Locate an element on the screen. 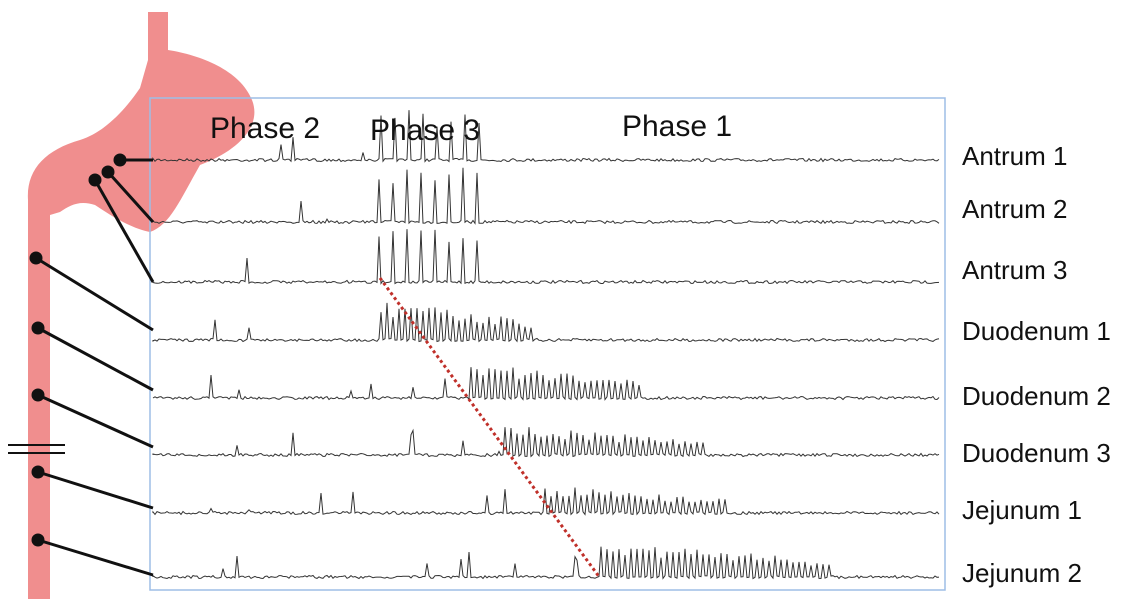  phase-label: Phase 3 is located at coordinates (425, 130).